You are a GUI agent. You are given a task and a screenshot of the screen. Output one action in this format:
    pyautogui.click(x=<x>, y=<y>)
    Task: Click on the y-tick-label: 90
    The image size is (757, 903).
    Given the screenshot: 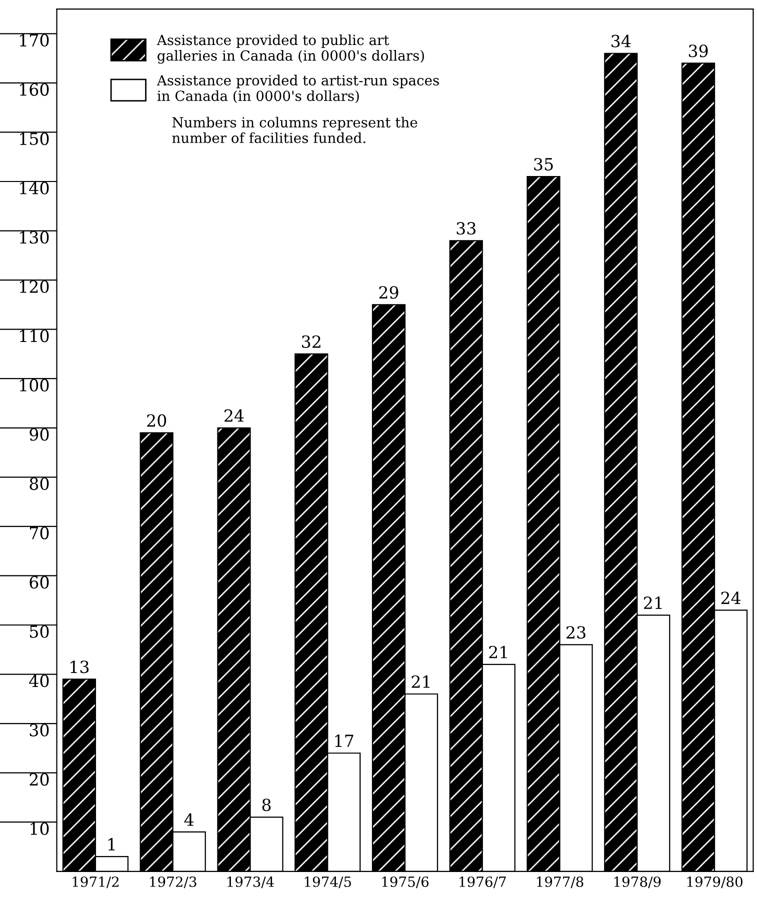 What is the action you would take?
    pyautogui.click(x=39, y=434)
    